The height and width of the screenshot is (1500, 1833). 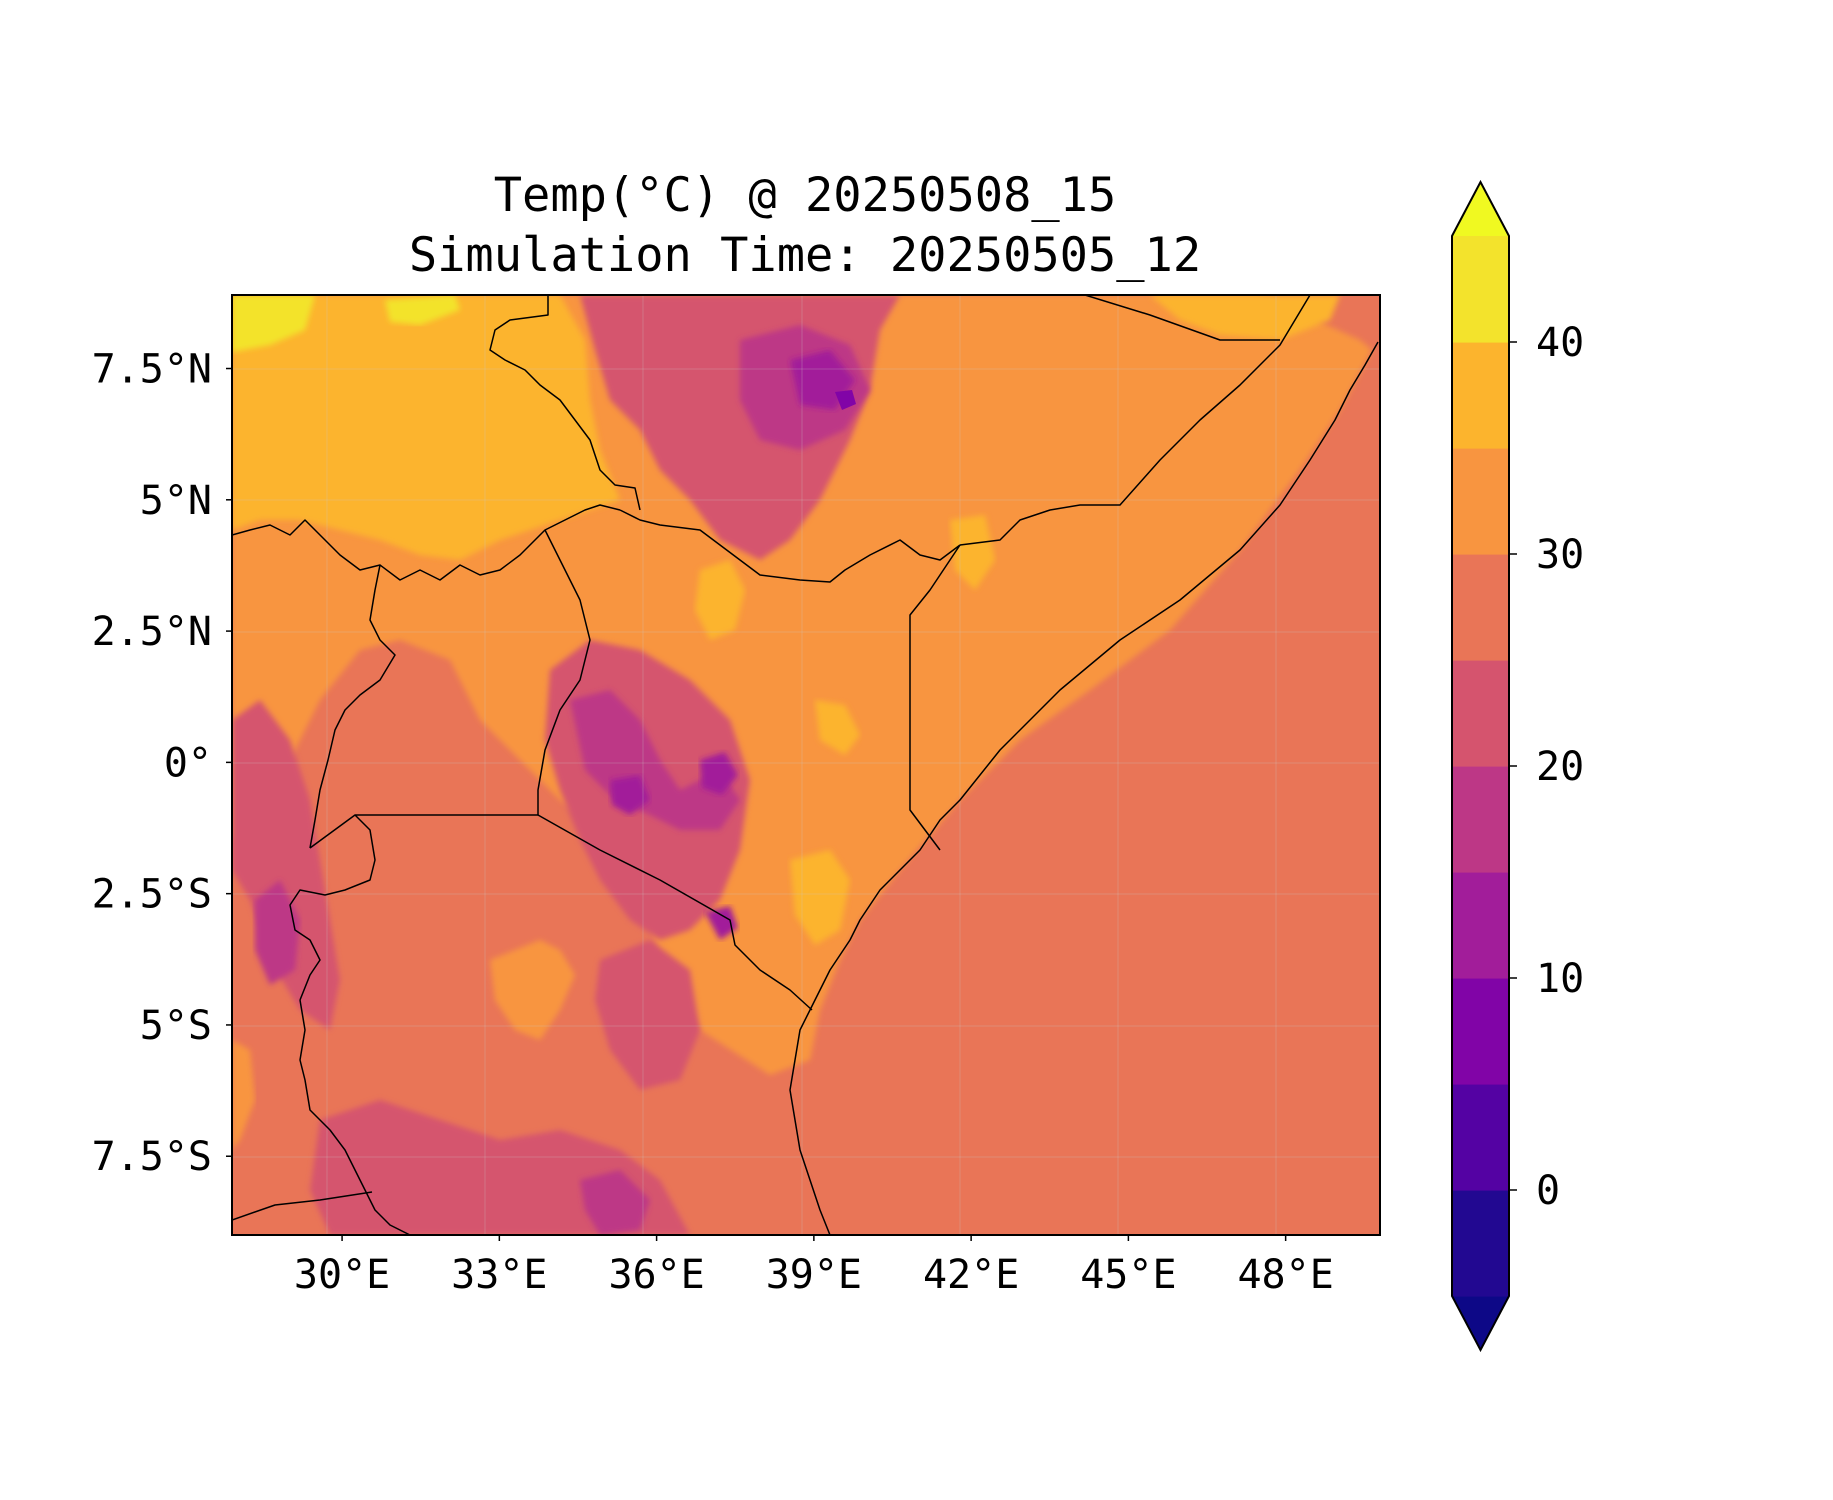 What do you see at coordinates (721, 923) in the screenshot?
I see `field-10-15-kilimanjaro` at bounding box center [721, 923].